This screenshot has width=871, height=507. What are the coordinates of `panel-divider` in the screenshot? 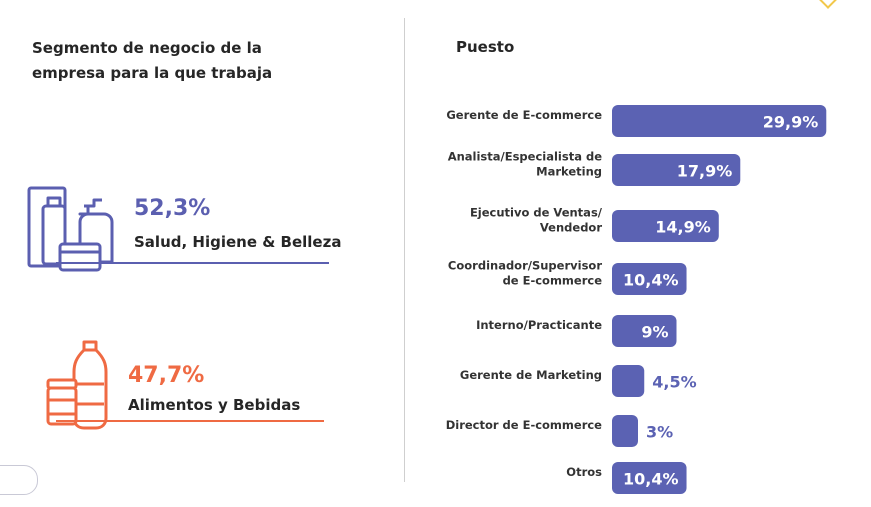 It's located at (404, 250).